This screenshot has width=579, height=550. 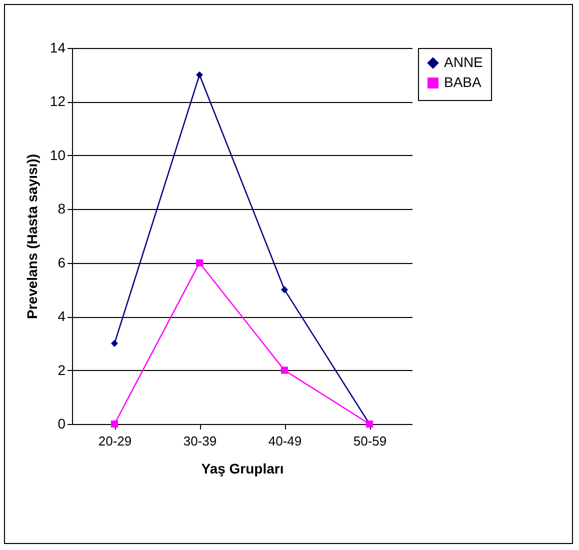 I want to click on y-tick-label: 12, so click(x=58, y=101).